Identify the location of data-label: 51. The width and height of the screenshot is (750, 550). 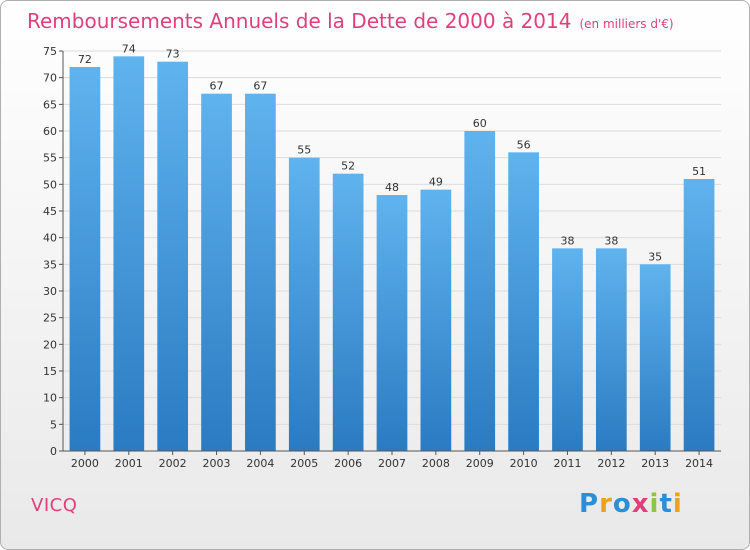
(699, 171).